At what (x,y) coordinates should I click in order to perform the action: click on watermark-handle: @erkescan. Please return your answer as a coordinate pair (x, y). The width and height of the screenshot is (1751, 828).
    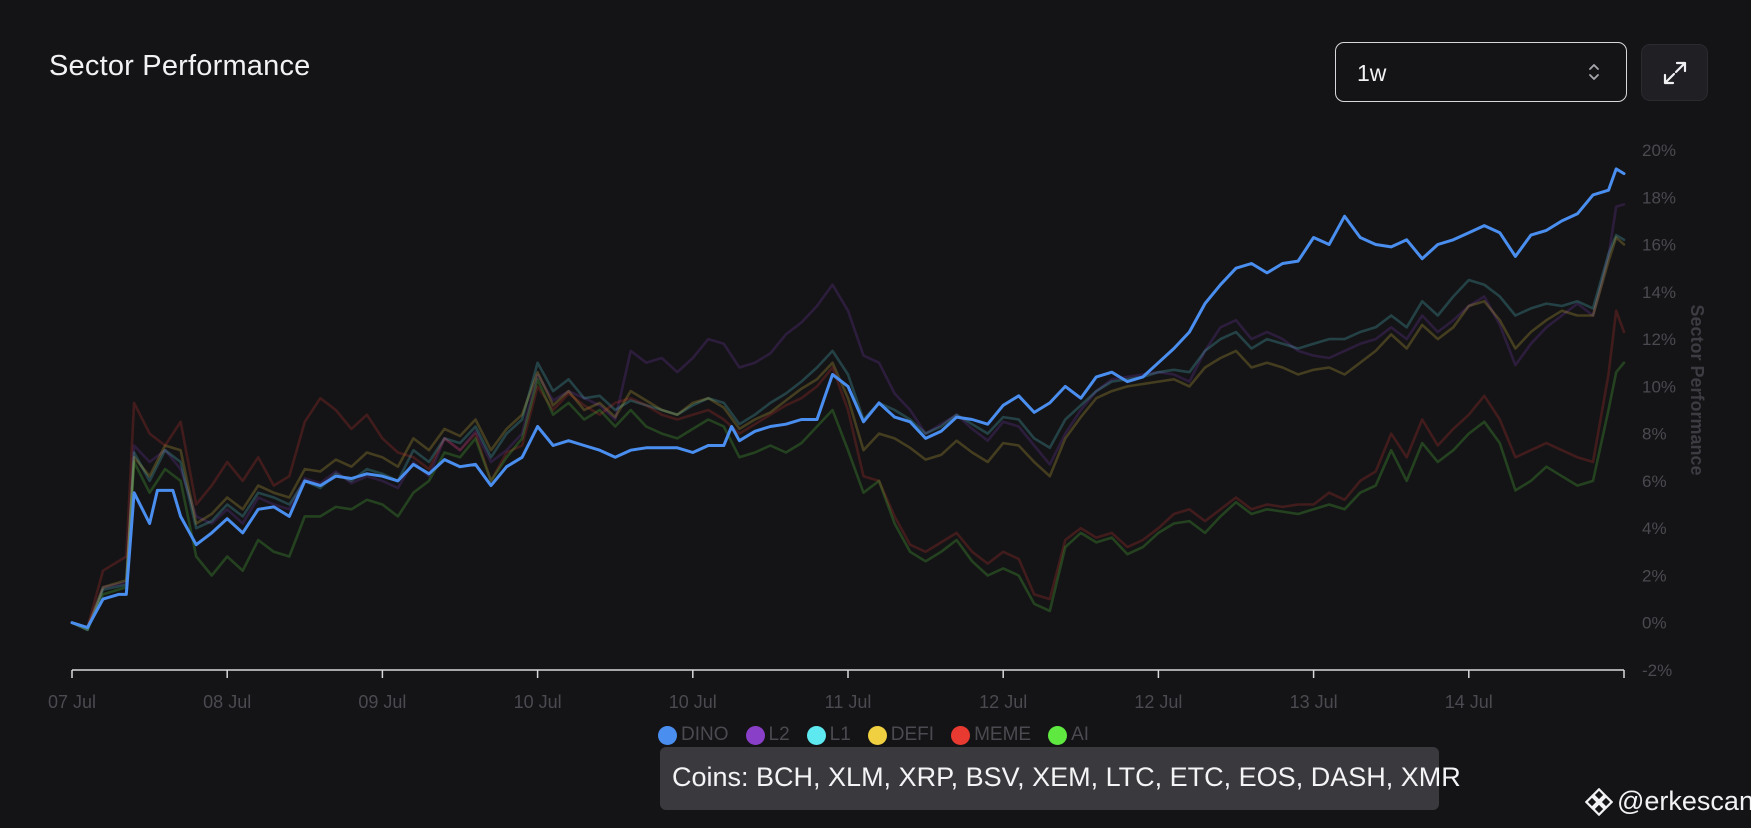
    Looking at the image, I should click on (1684, 801).